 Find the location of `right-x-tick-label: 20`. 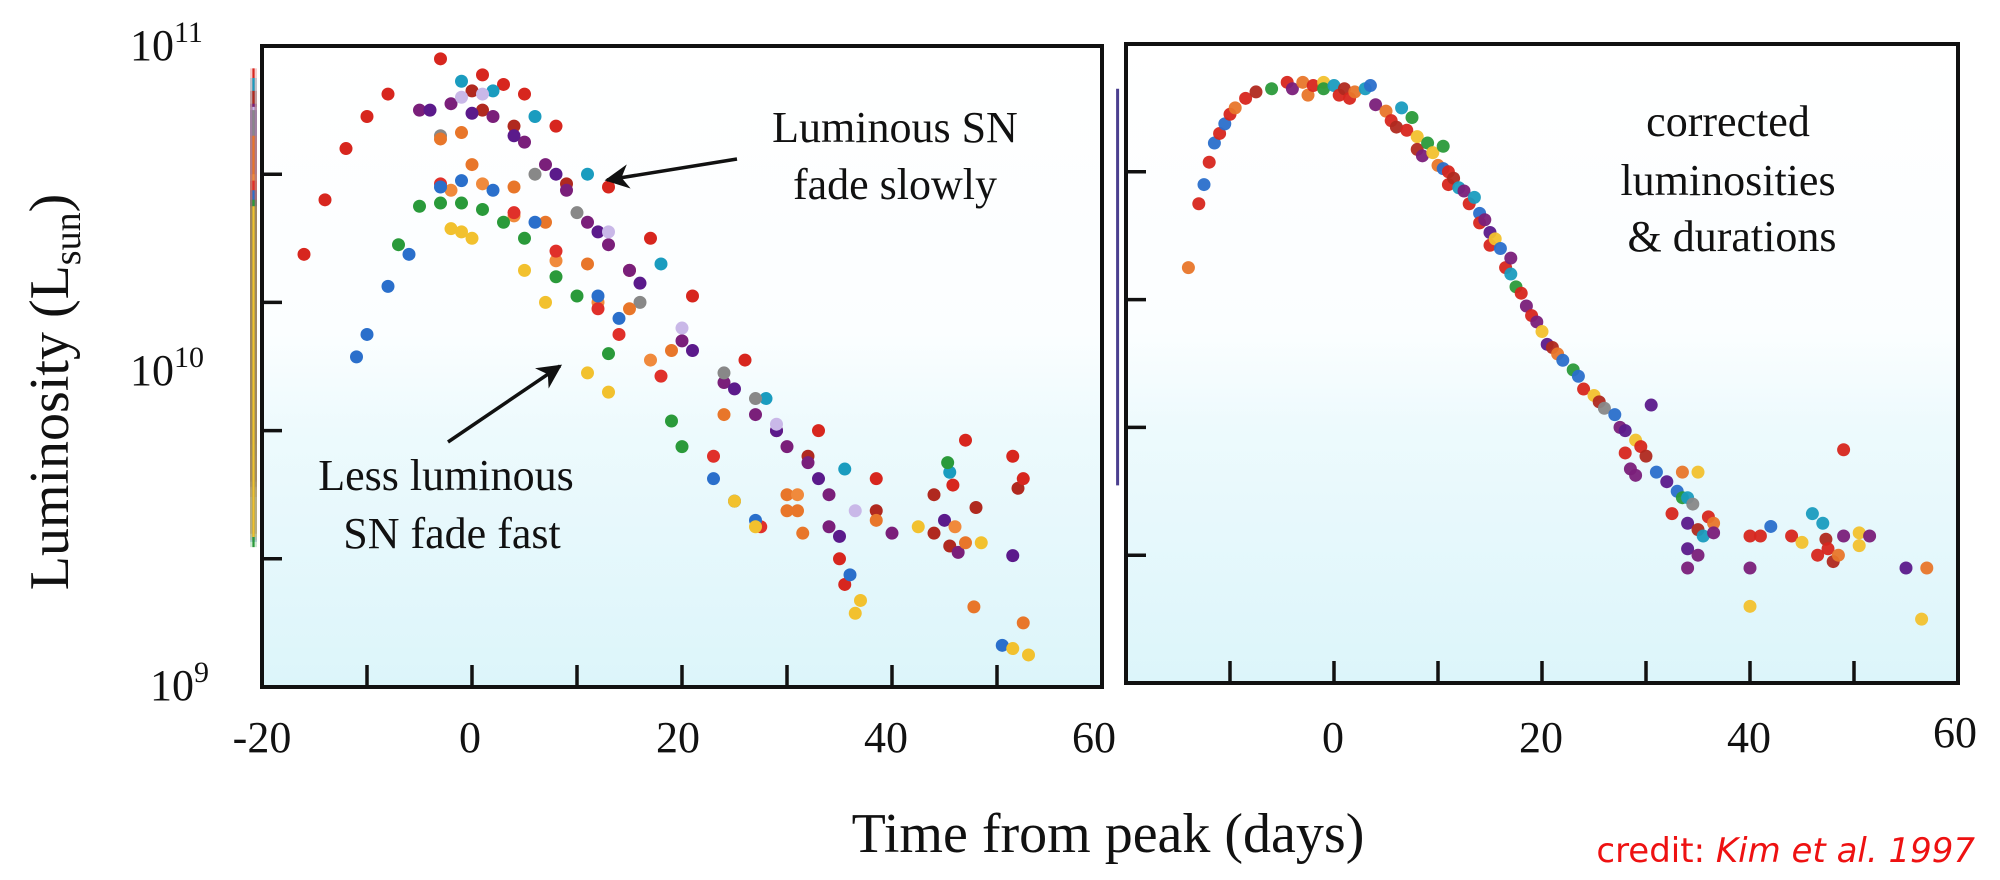

right-x-tick-label: 20 is located at coordinates (1541, 737).